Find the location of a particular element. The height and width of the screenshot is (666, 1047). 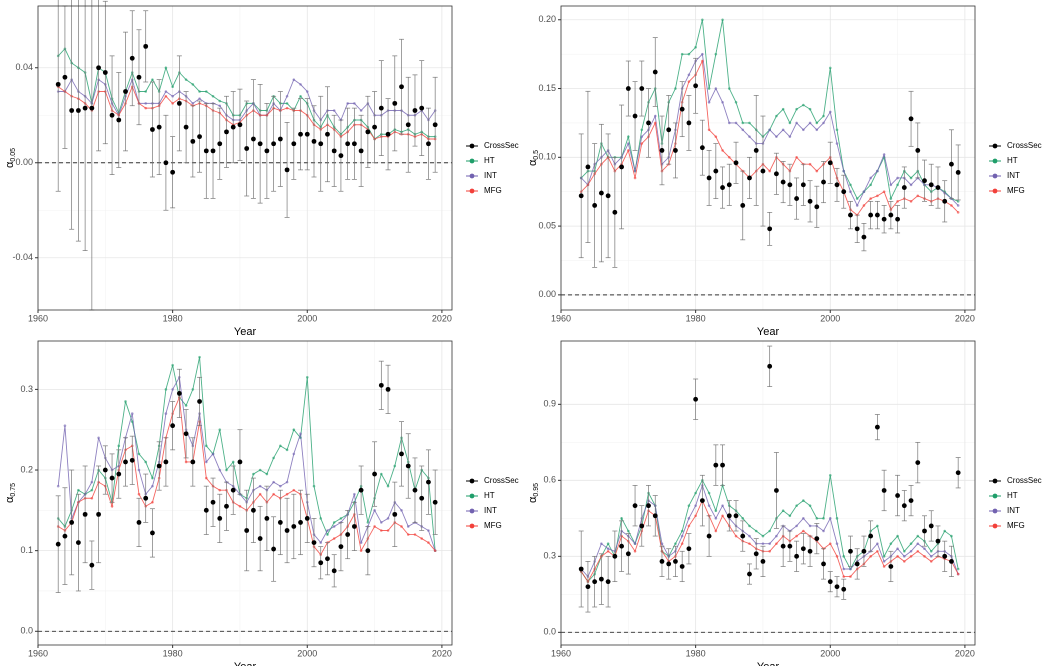

legend-label: INT is located at coordinates (490, 510).